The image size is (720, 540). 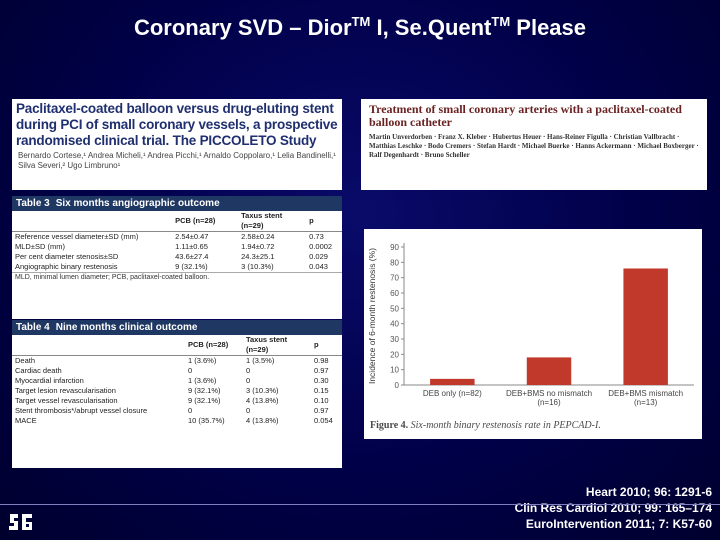 I want to click on table4-col-2: Taxus stent (n=29), so click(x=276, y=345).